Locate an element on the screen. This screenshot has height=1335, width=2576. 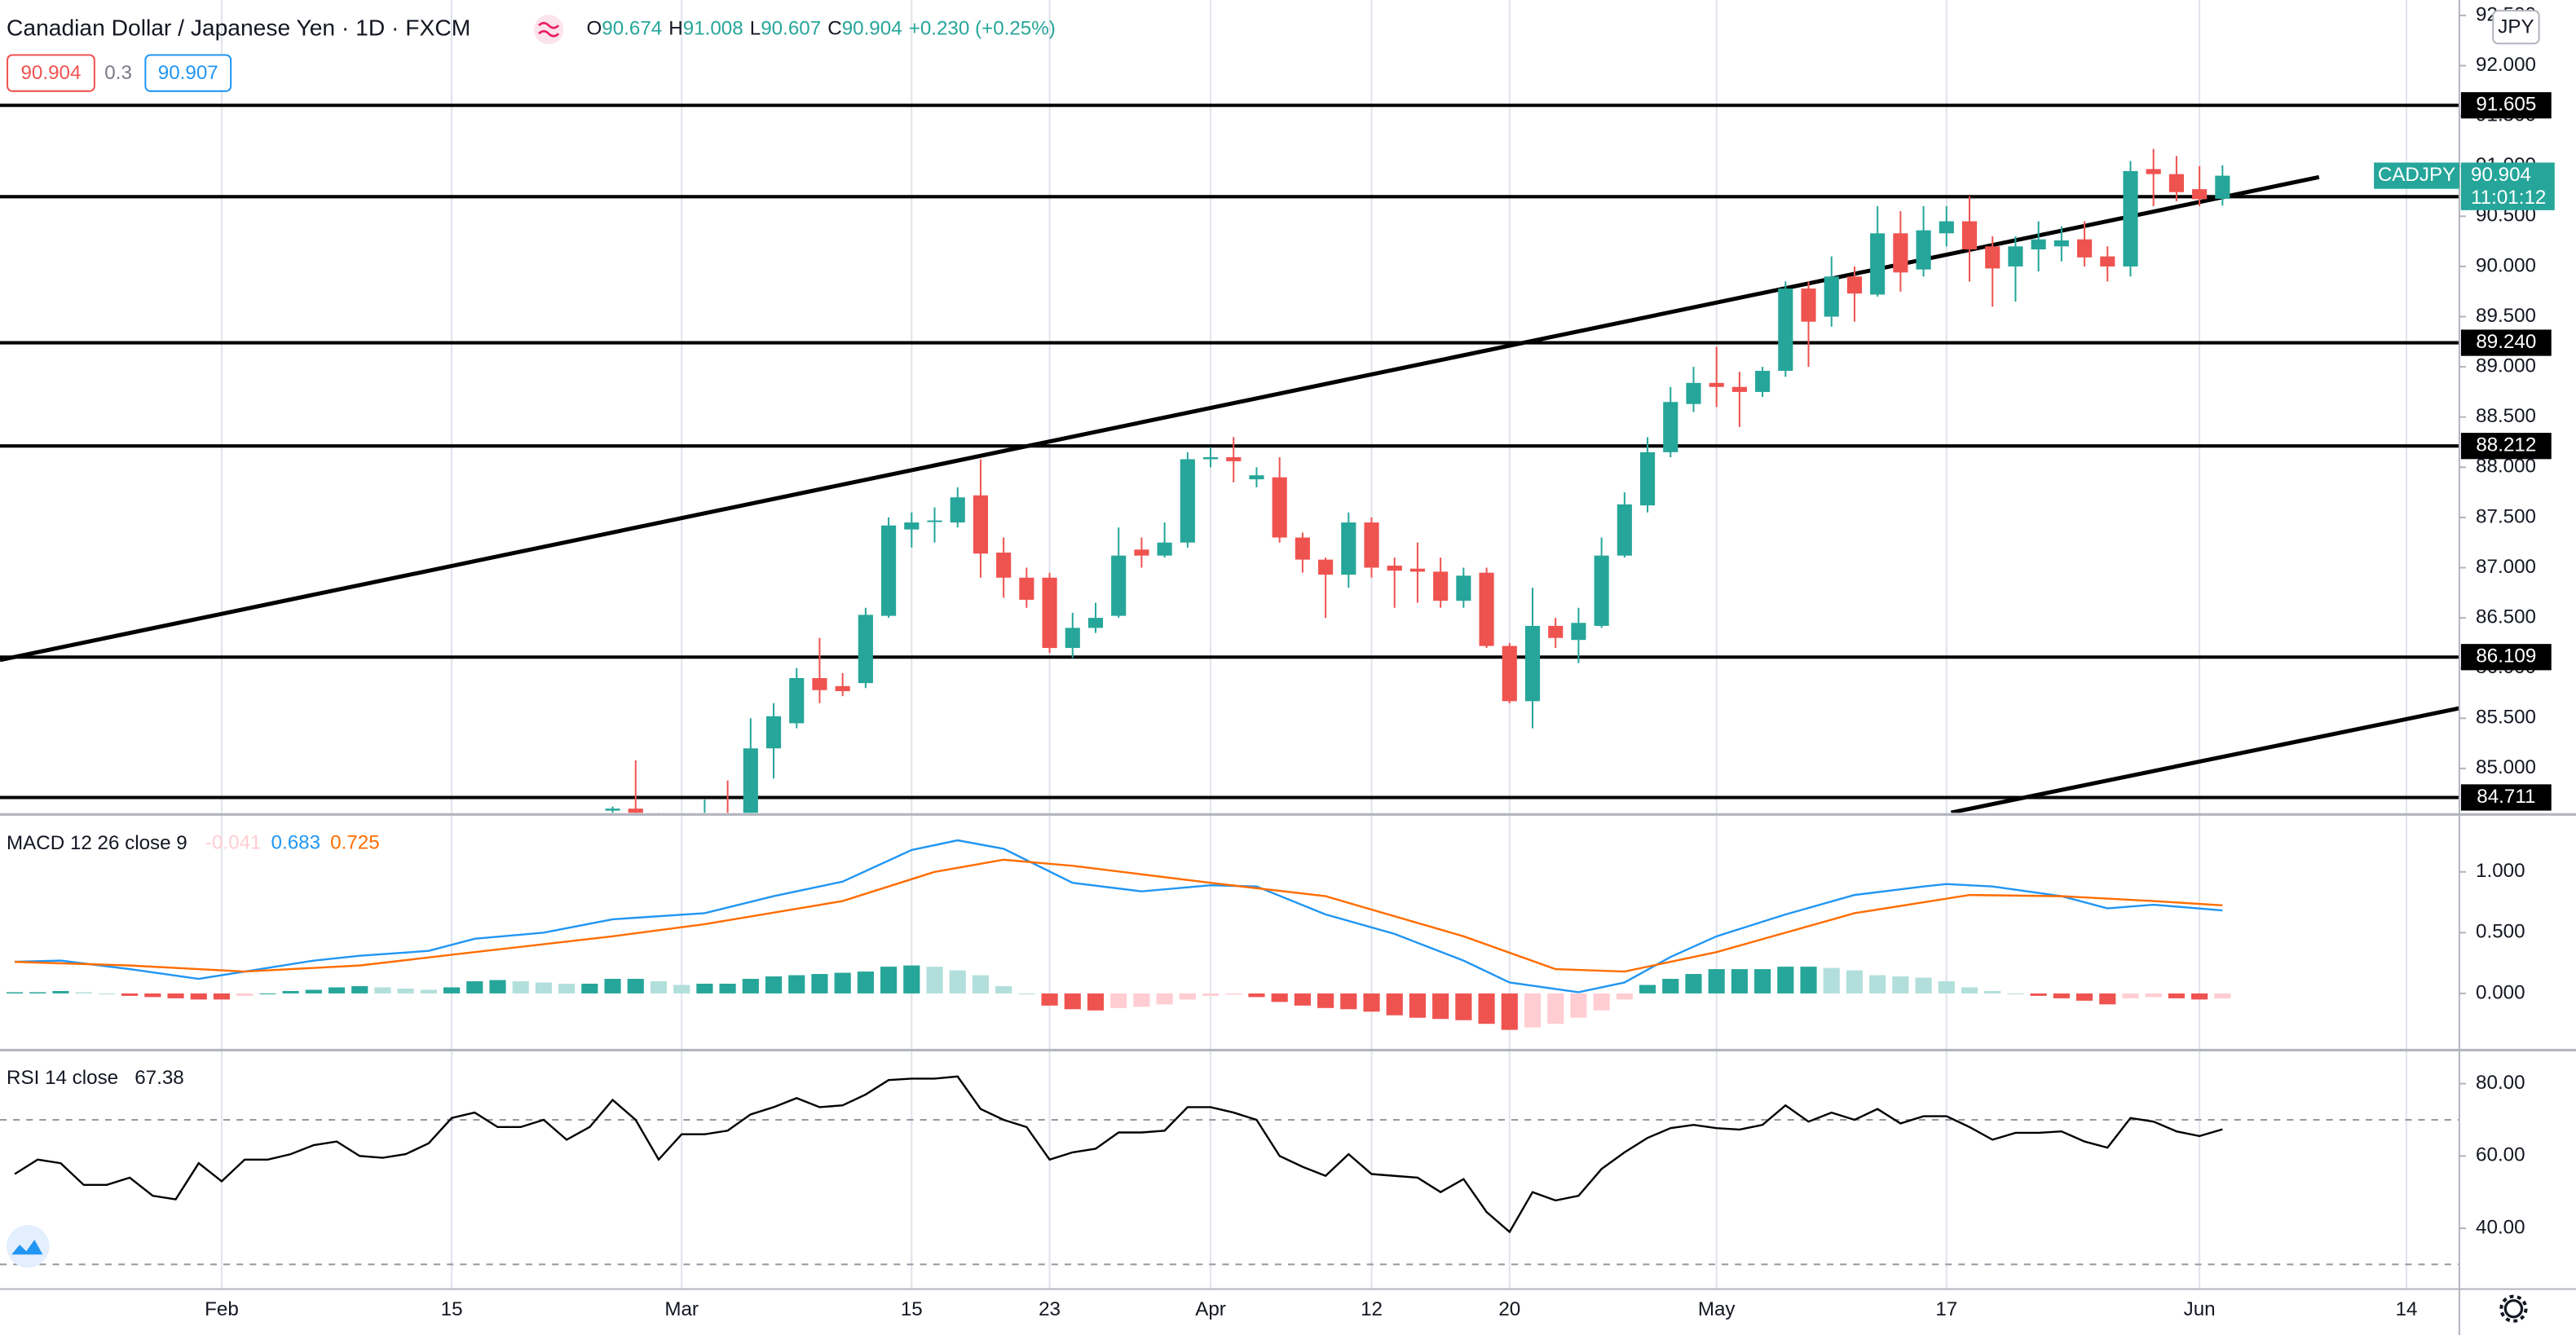
buy-price: 90.907 is located at coordinates (188, 73).